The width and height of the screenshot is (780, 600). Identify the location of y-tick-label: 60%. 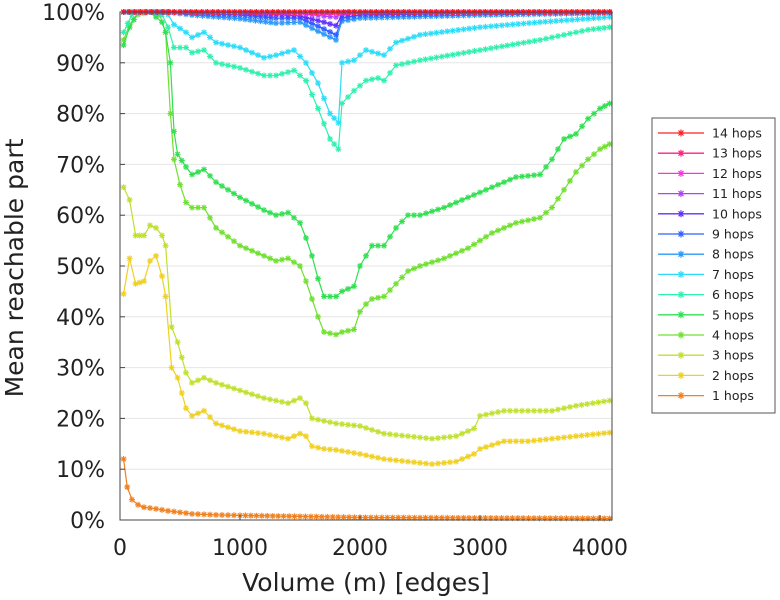
(80, 216).